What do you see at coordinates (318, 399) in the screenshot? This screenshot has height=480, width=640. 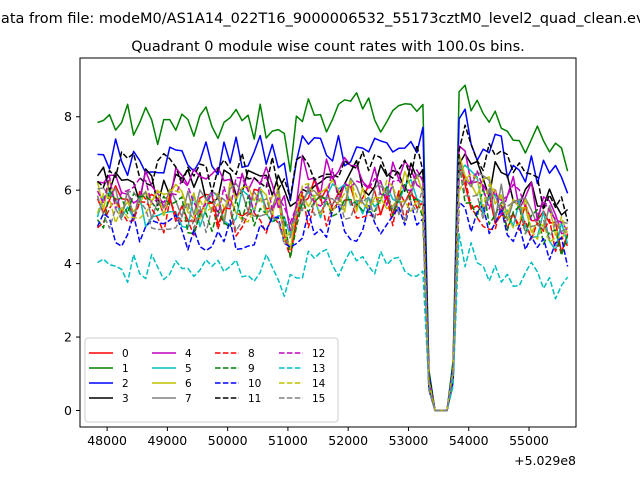 I see `legend-label-15: 15` at bounding box center [318, 399].